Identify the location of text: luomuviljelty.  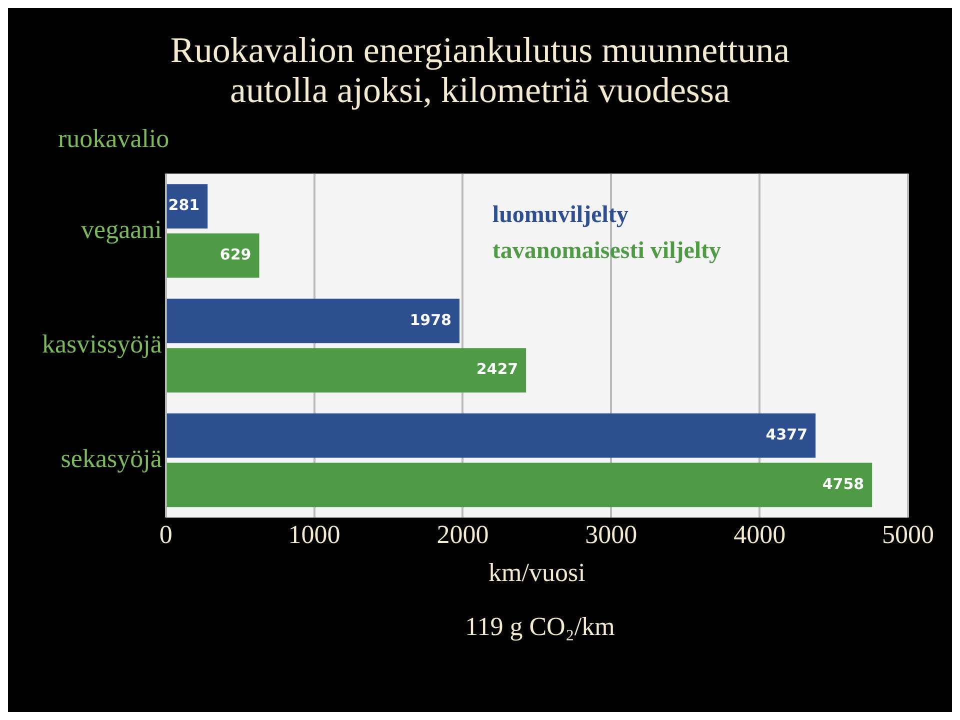
(560, 215).